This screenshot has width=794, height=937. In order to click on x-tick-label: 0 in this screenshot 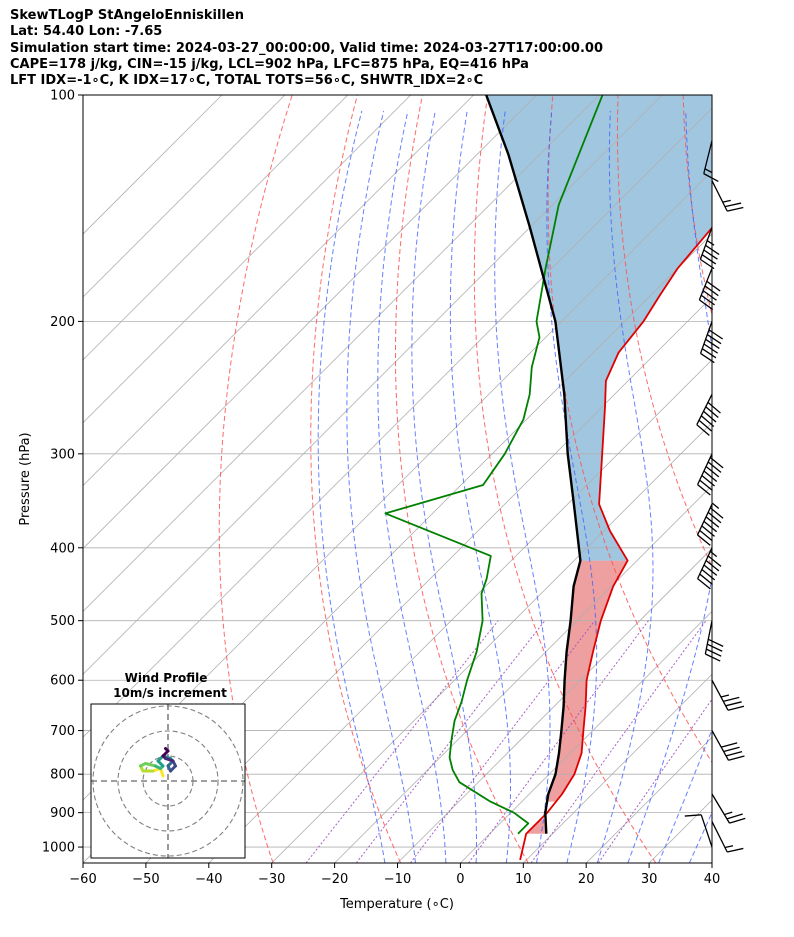, I will do `click(460, 879)`.